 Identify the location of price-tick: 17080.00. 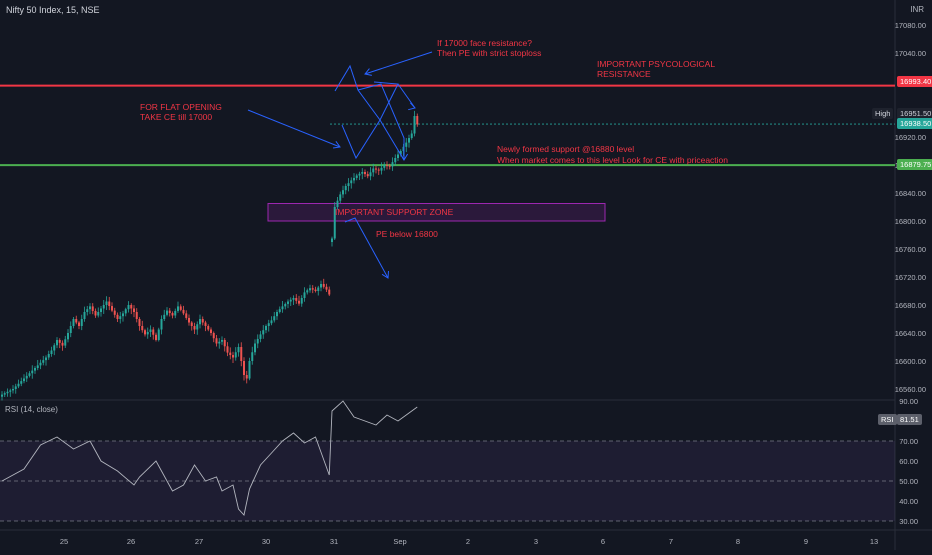
(910, 25).